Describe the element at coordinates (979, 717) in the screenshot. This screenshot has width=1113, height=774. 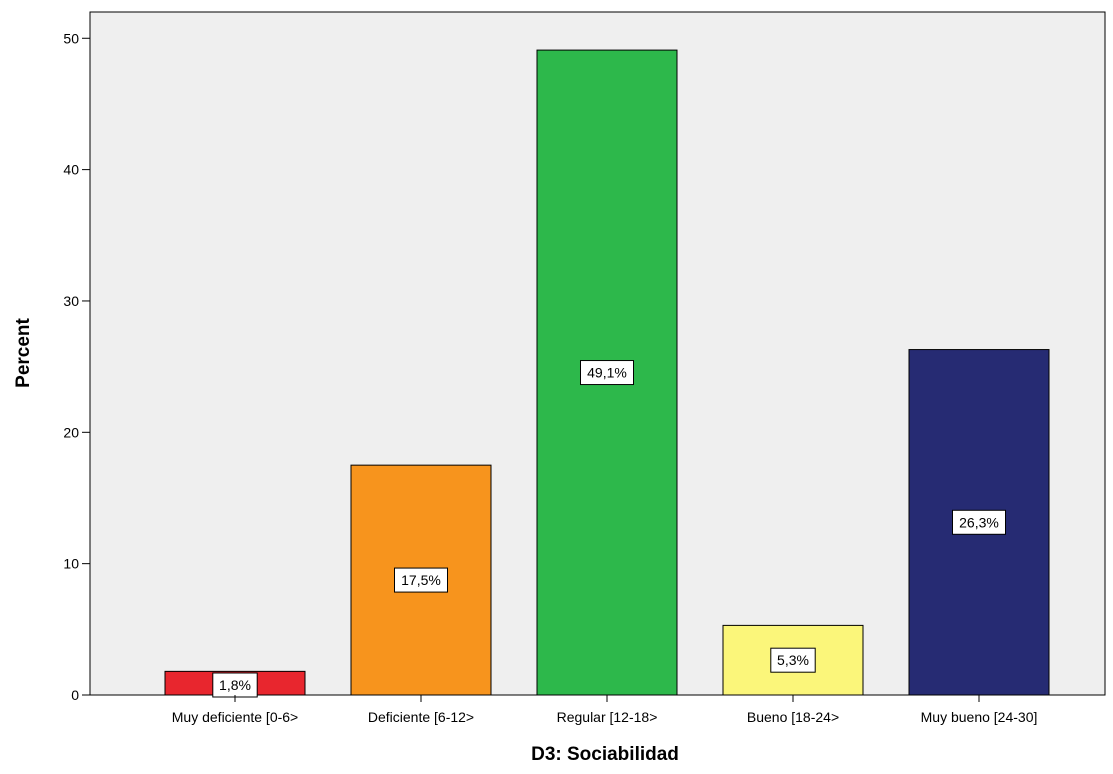
I see `x-tick-label: Muy bueno [24-30]` at that location.